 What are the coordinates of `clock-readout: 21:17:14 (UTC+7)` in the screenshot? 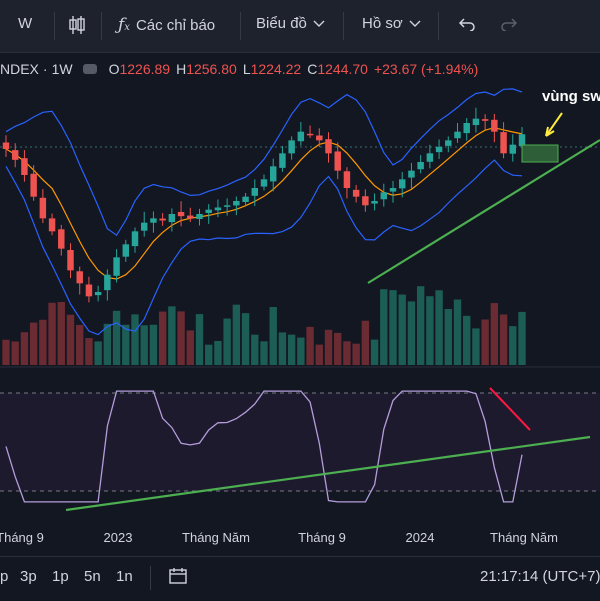 It's located at (540, 576).